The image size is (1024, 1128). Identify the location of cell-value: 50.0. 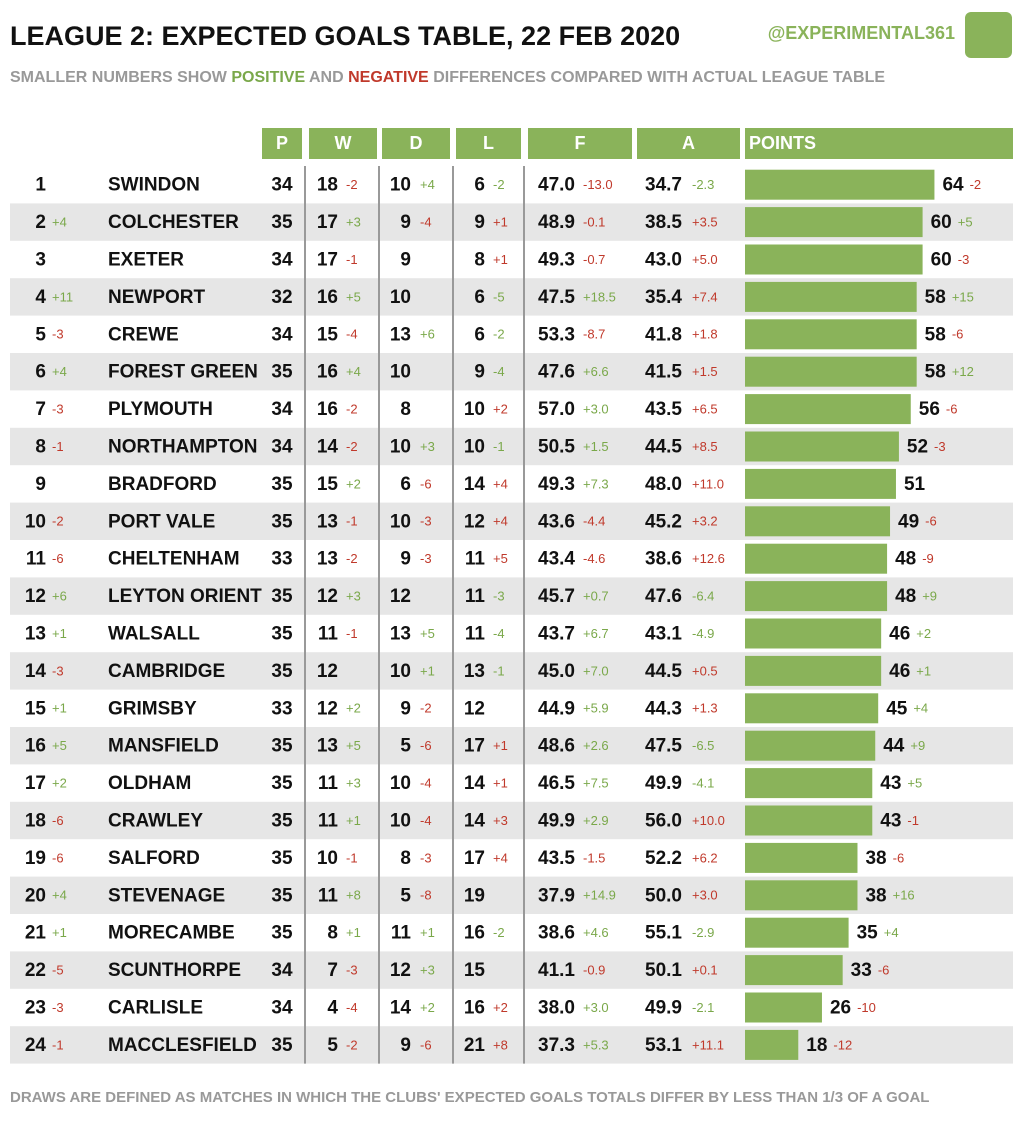
(663, 895).